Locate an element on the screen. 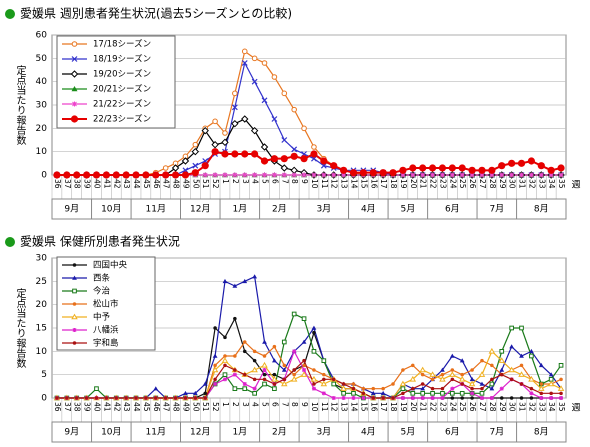 This screenshot has width=590, height=447. y-tick-label: 5 is located at coordinates (44, 375).